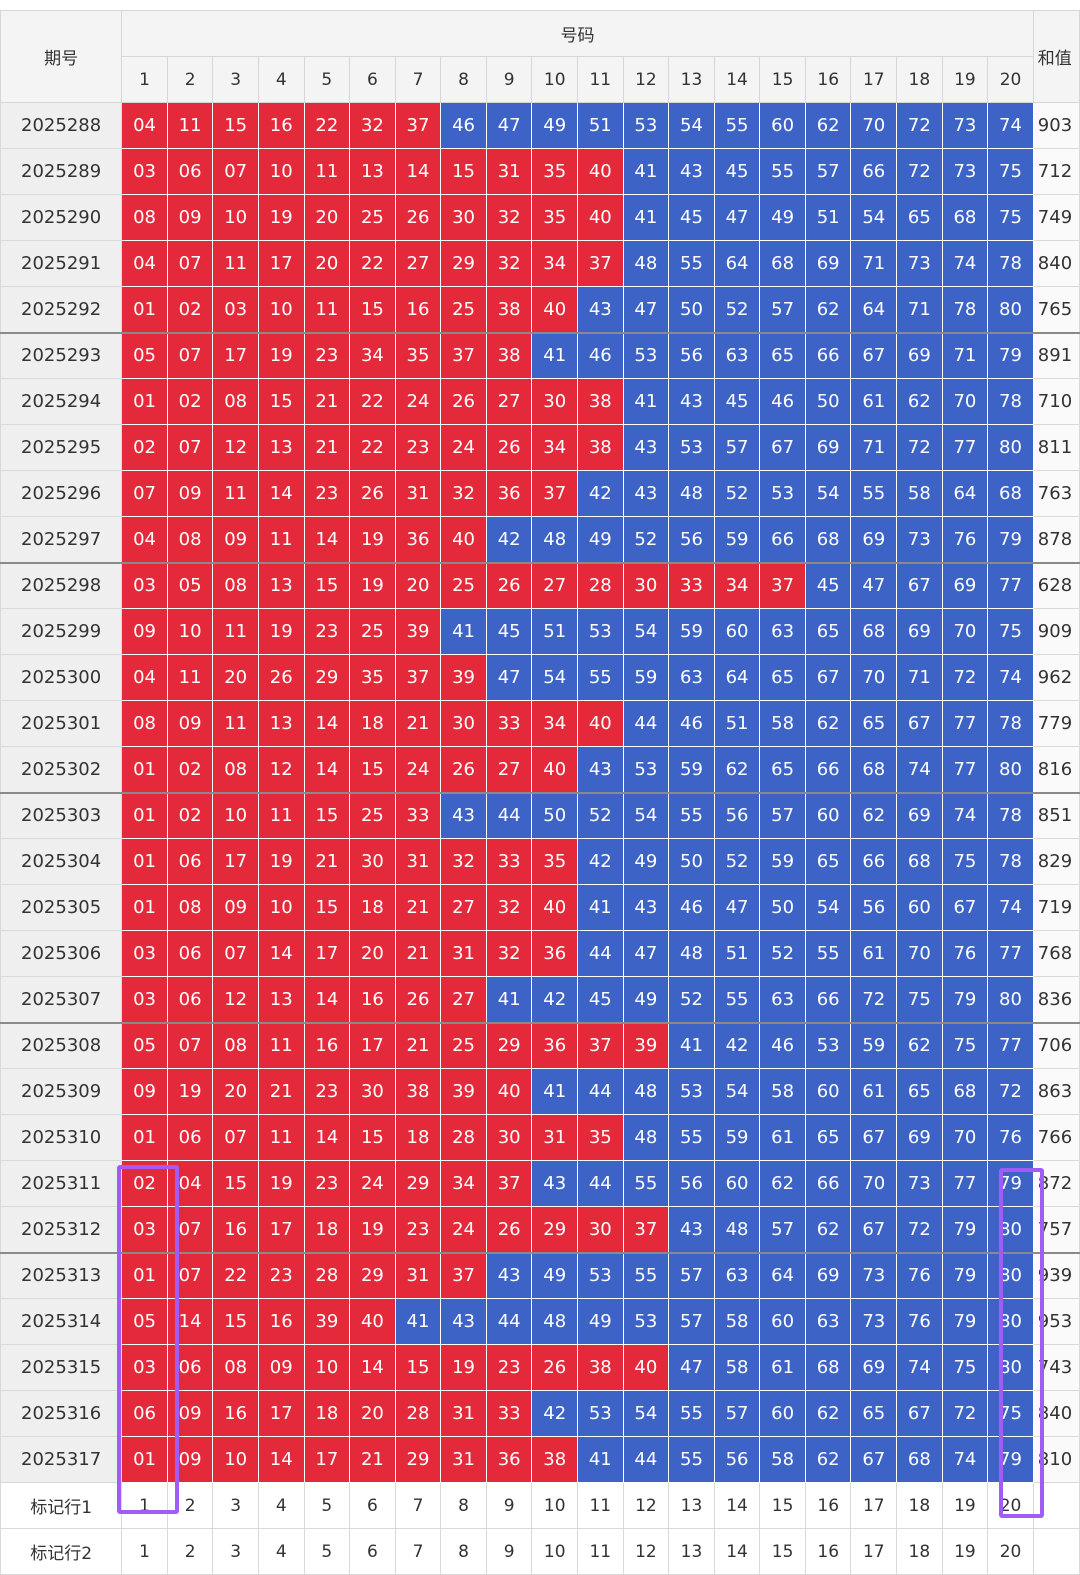 The height and width of the screenshot is (1575, 1080). Describe the element at coordinates (418, 79) in the screenshot. I see `column-header: 7` at that location.